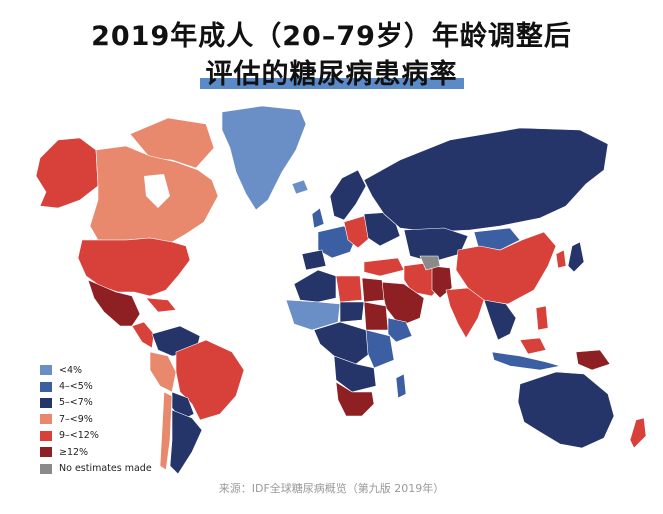 This screenshot has width=663, height=514. What do you see at coordinates (497, 239) in the screenshot?
I see `region-mongolia` at bounding box center [497, 239].